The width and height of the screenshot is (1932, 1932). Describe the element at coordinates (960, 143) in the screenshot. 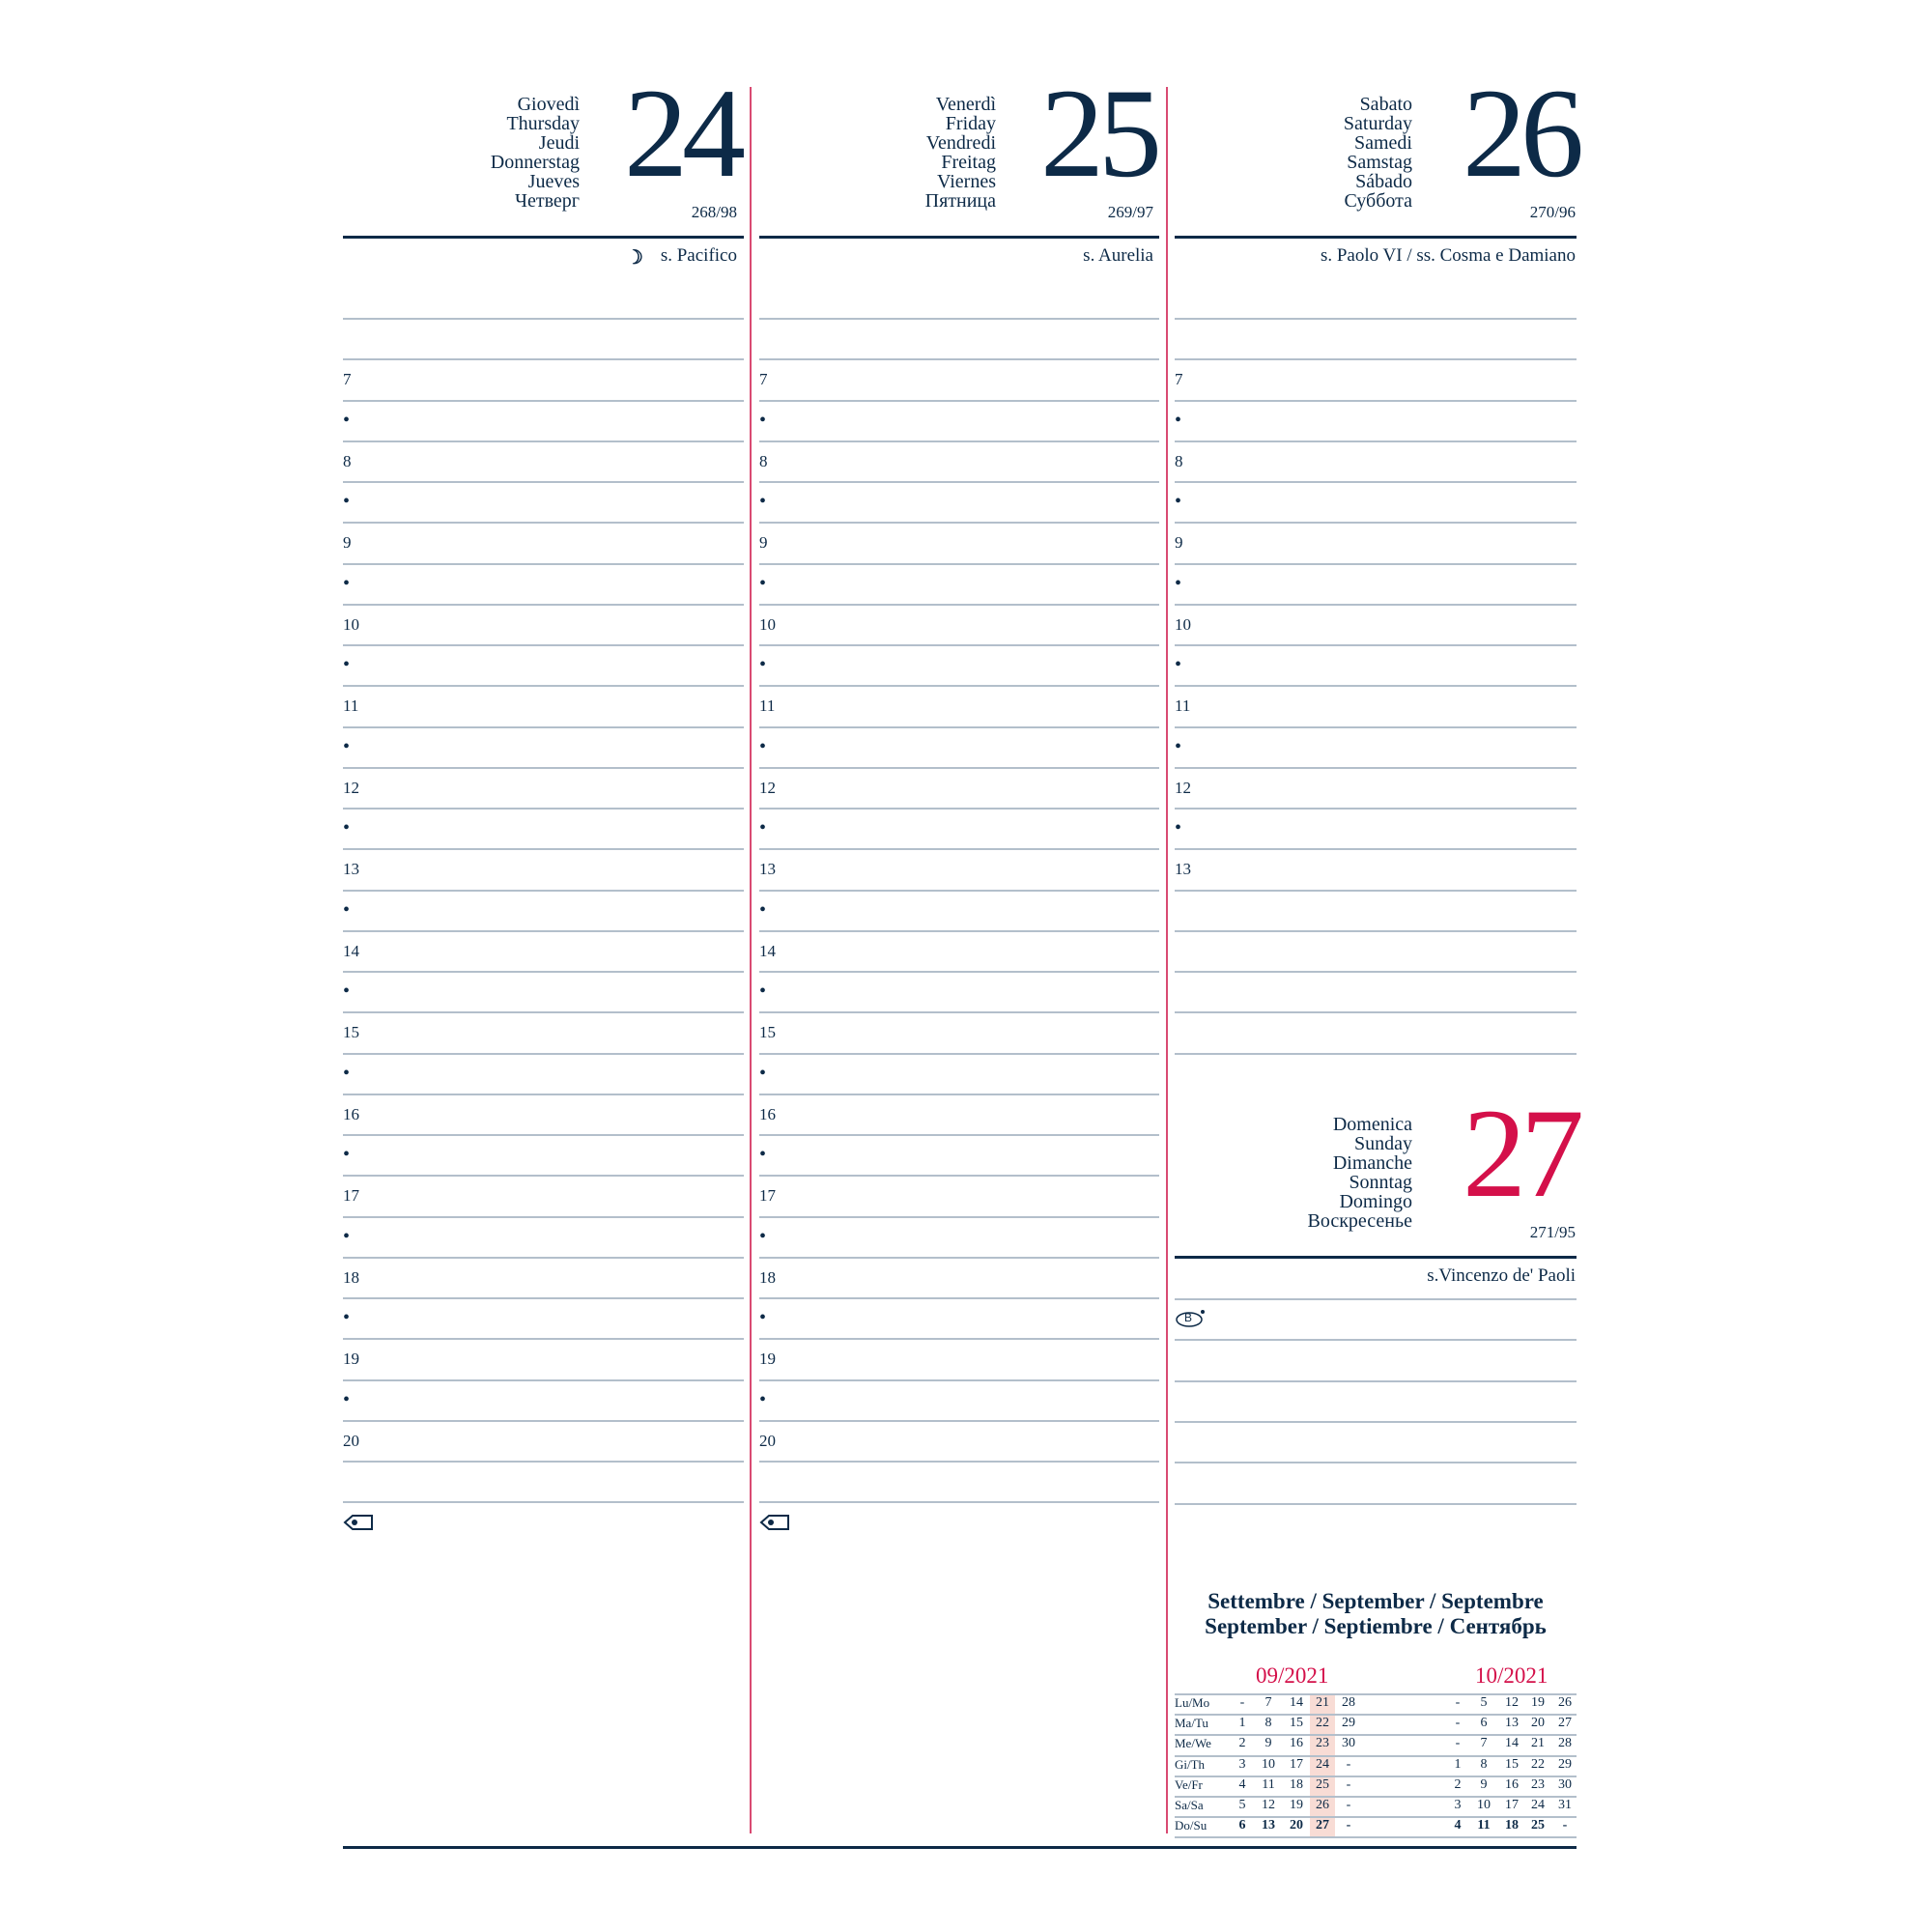

I see `day-name: Vendredi` at that location.